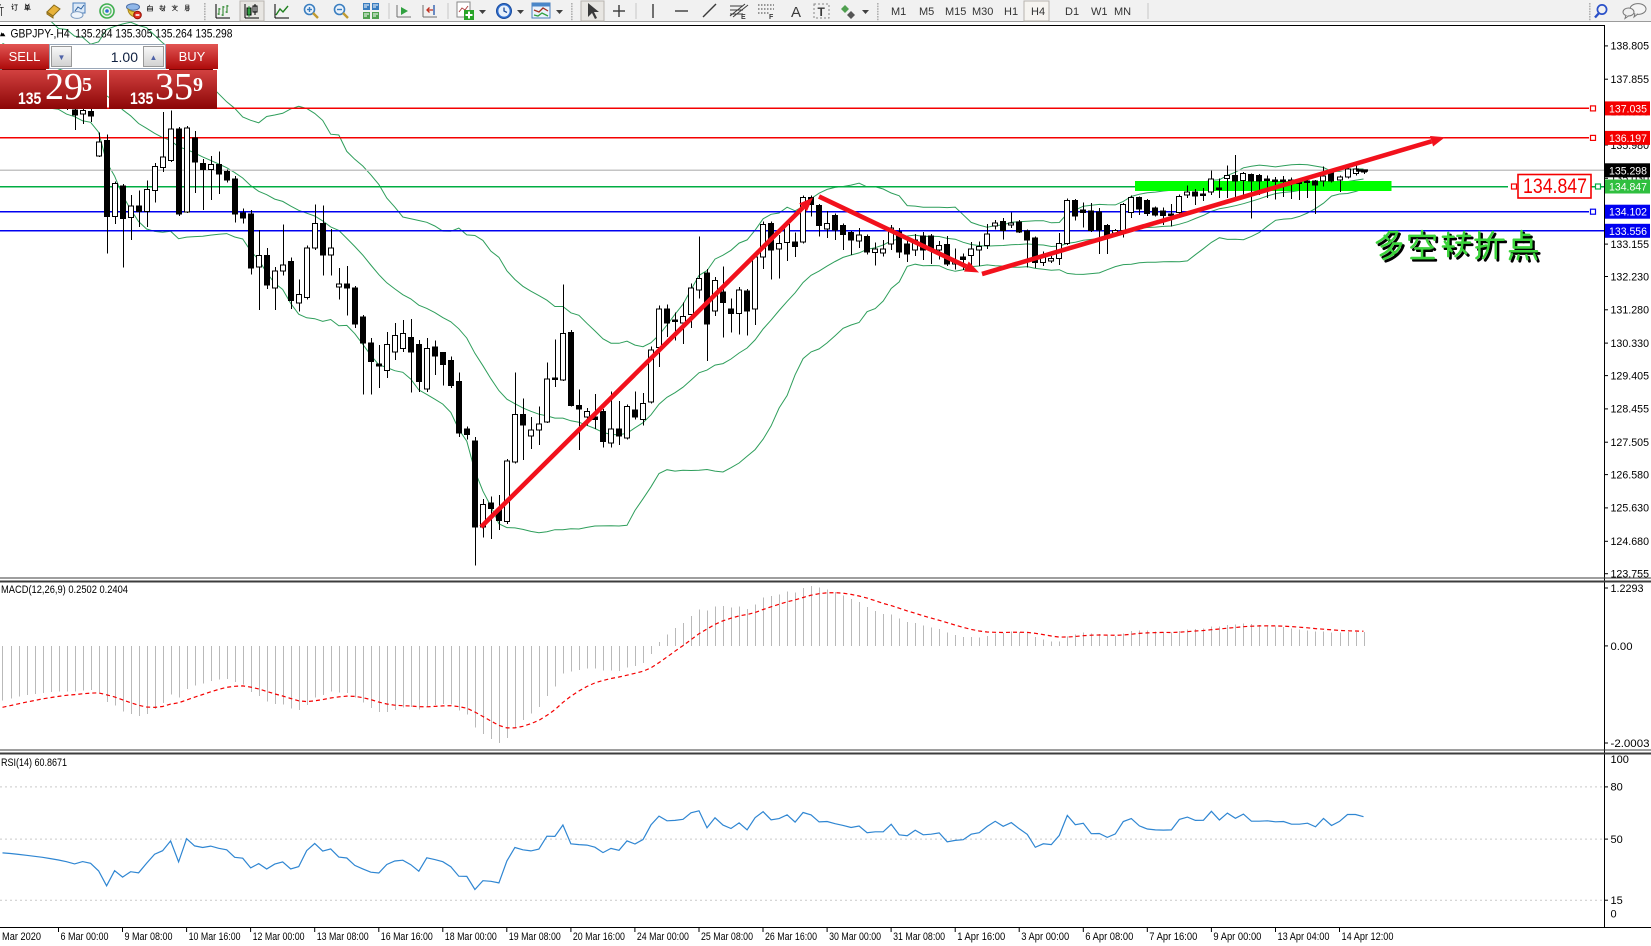 This screenshot has height=946, width=1651. I want to click on svg-text: 133.556, so click(1628, 232).